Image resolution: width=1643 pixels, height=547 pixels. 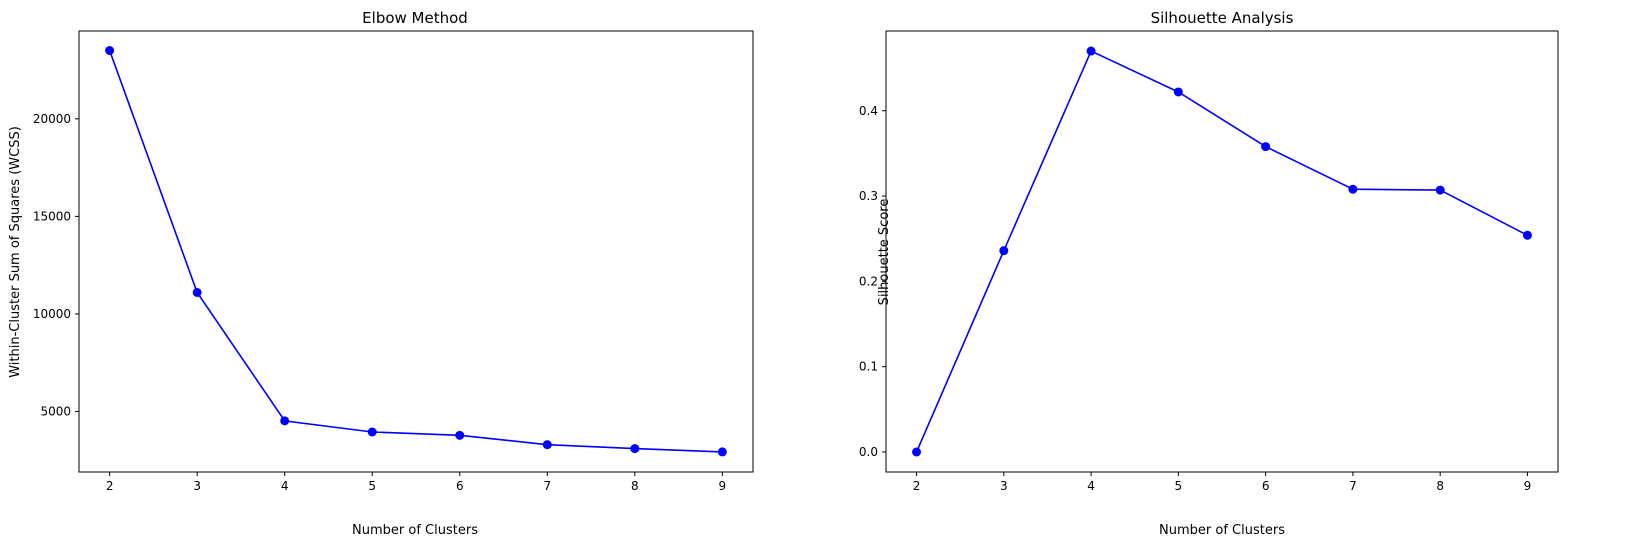 What do you see at coordinates (415, 18) in the screenshot?
I see `elbow-chart-title: Elbow Method` at bounding box center [415, 18].